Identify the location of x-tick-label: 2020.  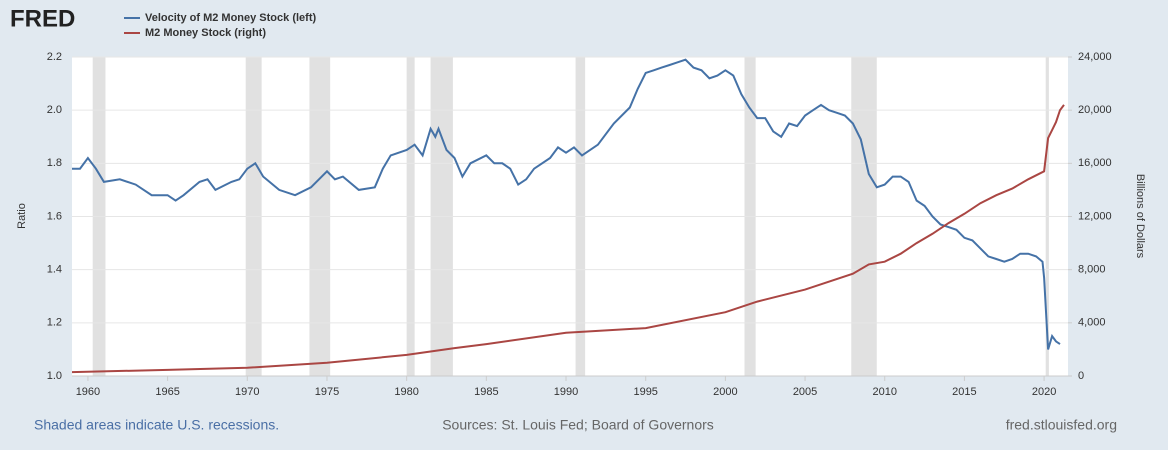
(1044, 392).